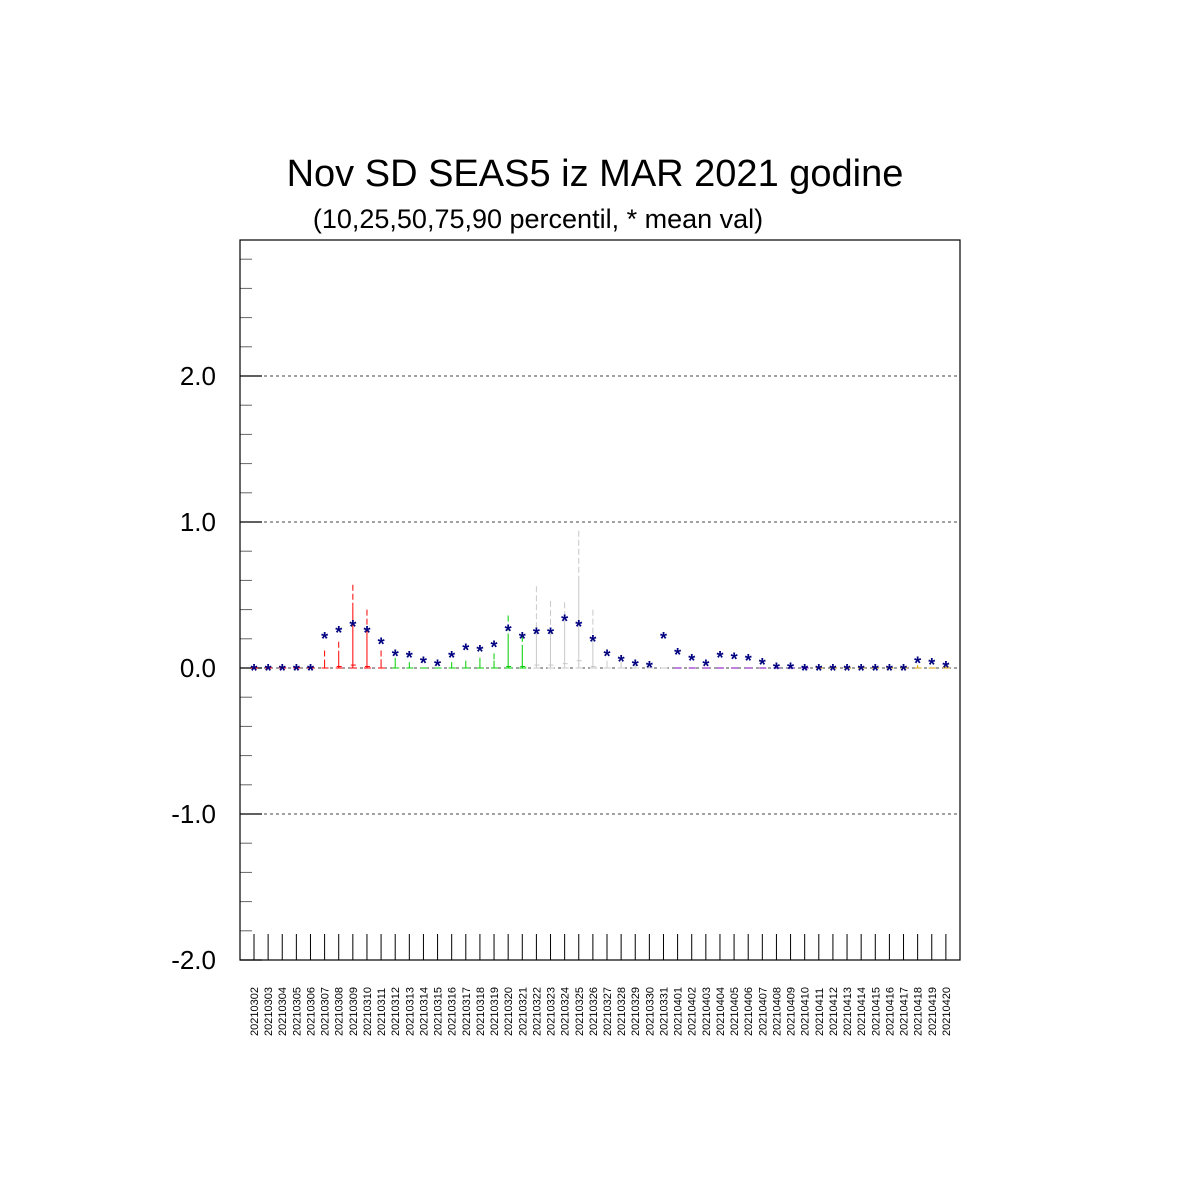  I want to click on x-tick-label: 20210406, so click(749, 1011).